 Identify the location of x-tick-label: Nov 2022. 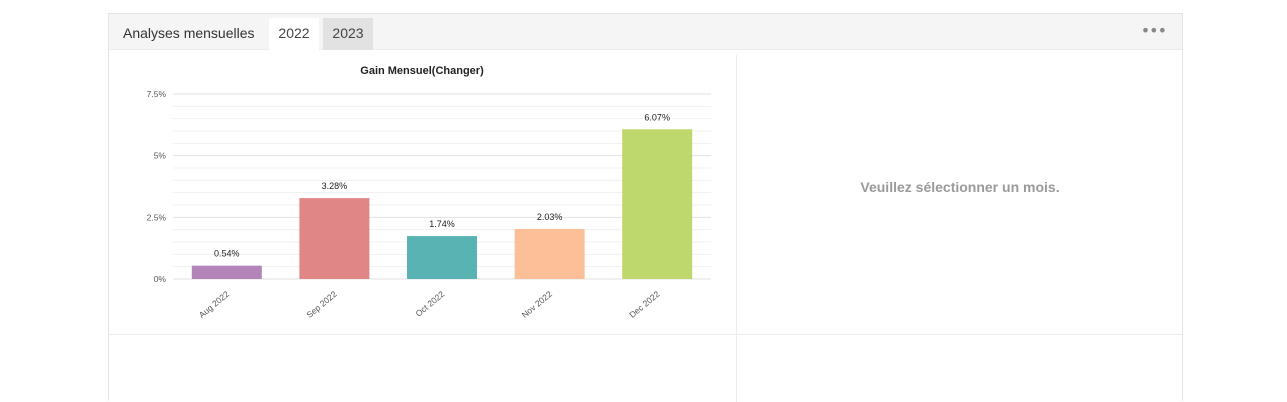
(537, 304).